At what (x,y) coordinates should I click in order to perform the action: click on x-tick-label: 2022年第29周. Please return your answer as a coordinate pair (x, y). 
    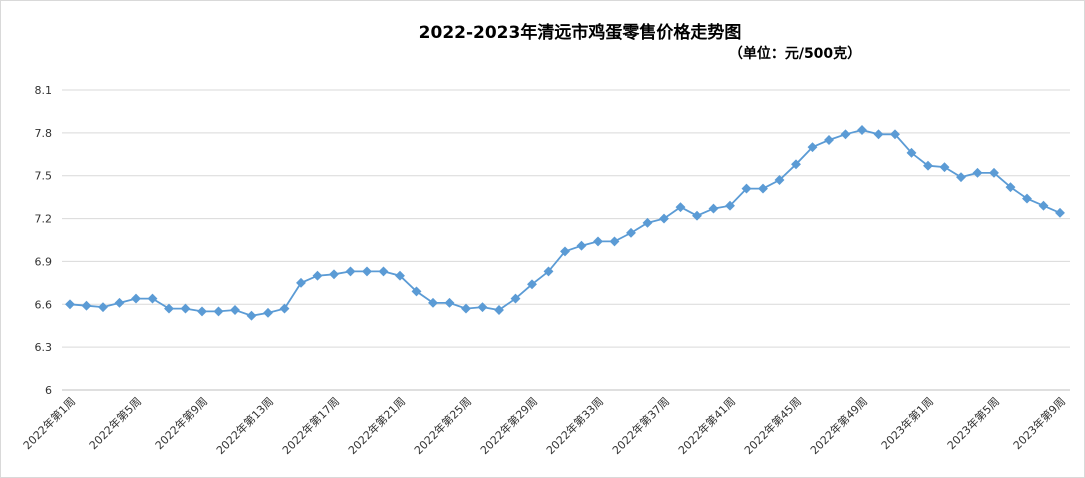
    Looking at the image, I should click on (508, 425).